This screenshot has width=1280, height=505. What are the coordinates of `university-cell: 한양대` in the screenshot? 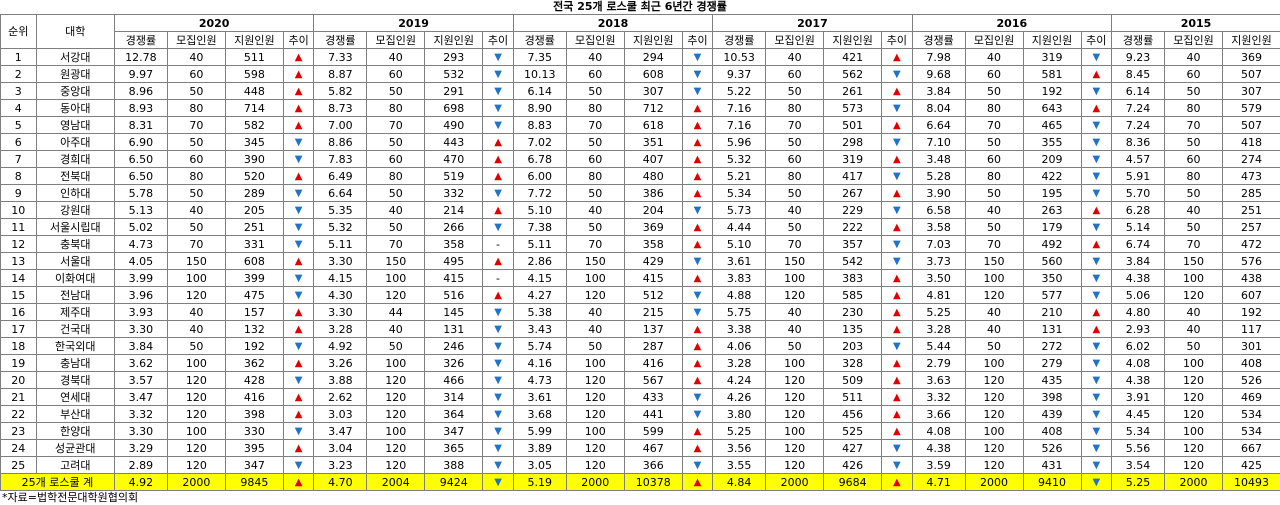 It's located at (75, 431).